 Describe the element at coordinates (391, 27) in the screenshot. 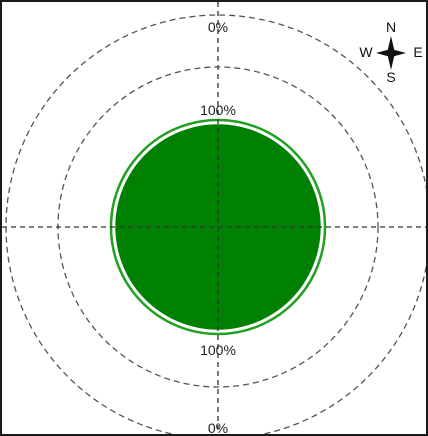

I see `compass-north: N` at that location.